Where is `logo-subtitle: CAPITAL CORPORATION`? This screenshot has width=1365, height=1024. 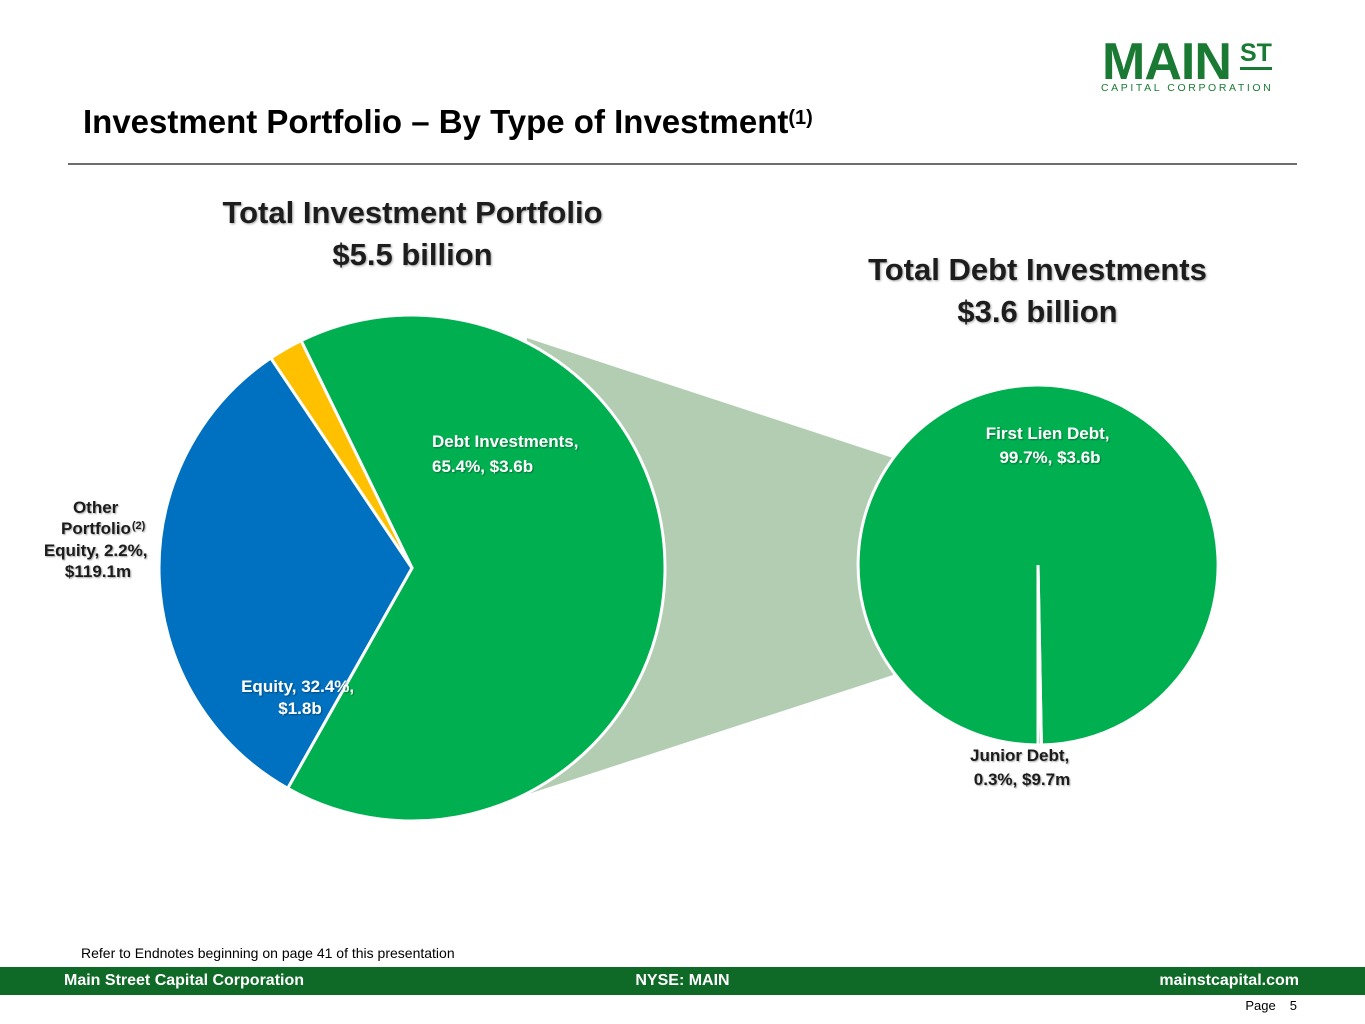 logo-subtitle: CAPITAL CORPORATION is located at coordinates (1187, 88).